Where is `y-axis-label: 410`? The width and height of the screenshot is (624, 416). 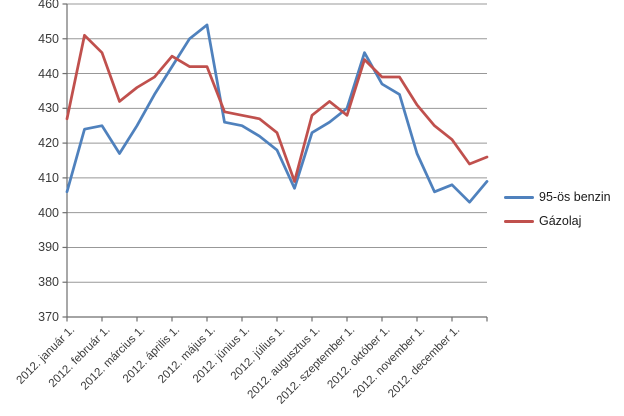
y-axis-label: 410 is located at coordinates (48, 177).